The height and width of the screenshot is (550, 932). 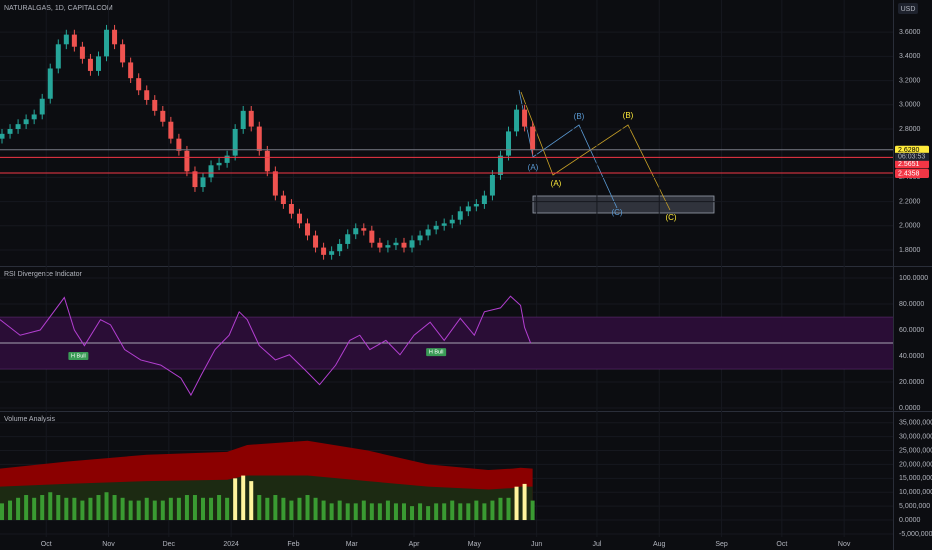 I want to click on y-tick-label: 1.8000, so click(x=910, y=250).